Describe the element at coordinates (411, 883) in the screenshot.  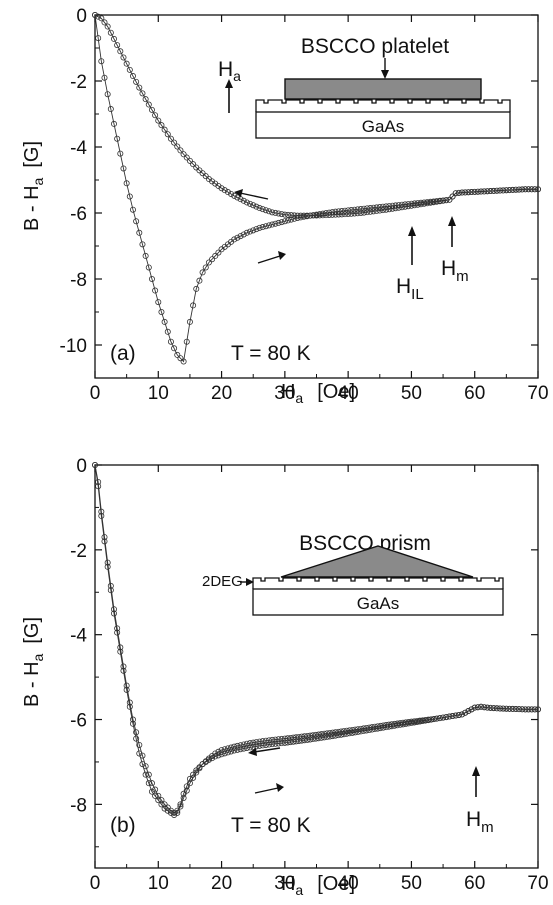
I see `x-tick-label: 50` at that location.